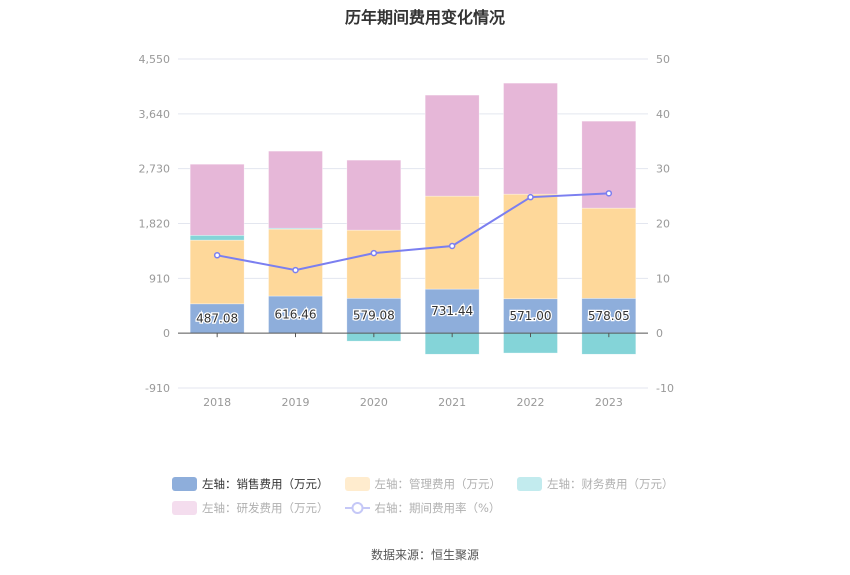 The height and width of the screenshot is (575, 850). I want to click on legend-item-finance: 左轴：财务费用（万元）, so click(595, 484).